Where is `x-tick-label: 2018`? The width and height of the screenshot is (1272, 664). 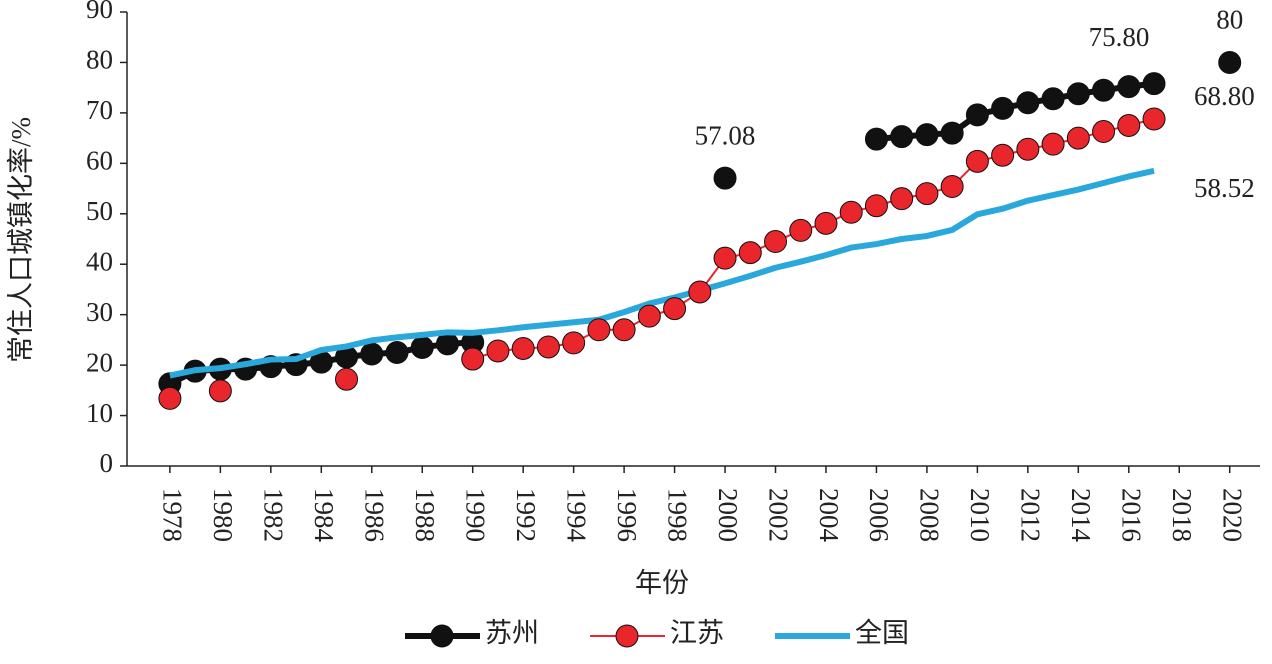
x-tick-label: 2018 is located at coordinates (1182, 515).